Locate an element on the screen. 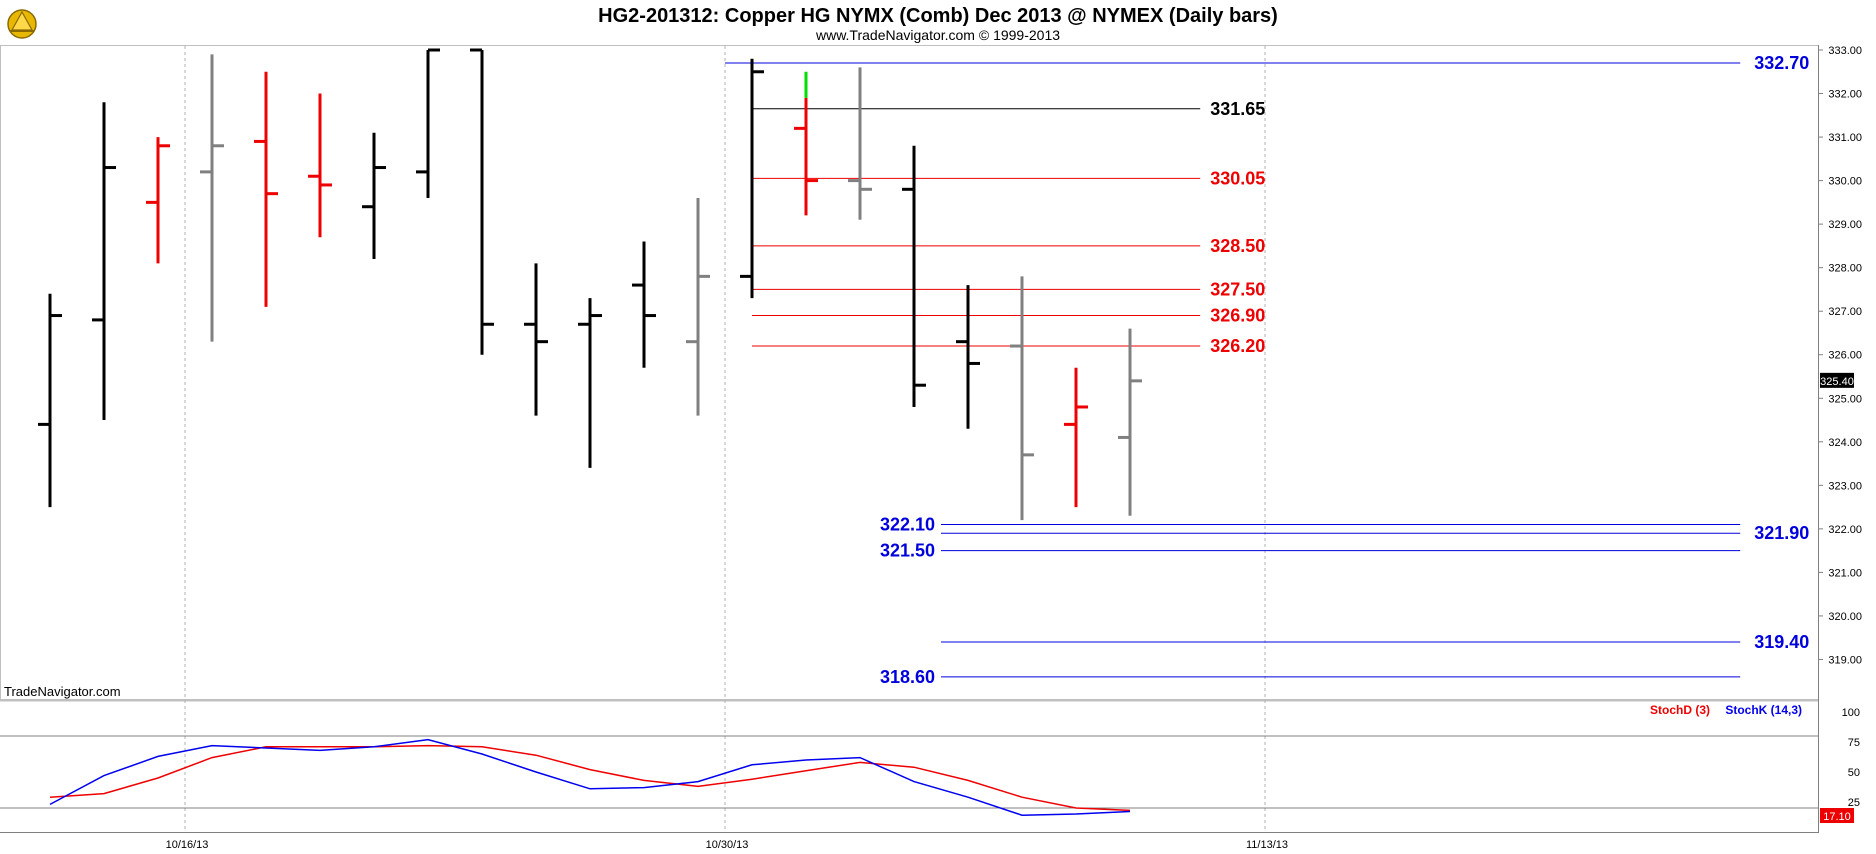 This screenshot has width=1876, height=854. price-tick-label: 332.00 is located at coordinates (1845, 95).